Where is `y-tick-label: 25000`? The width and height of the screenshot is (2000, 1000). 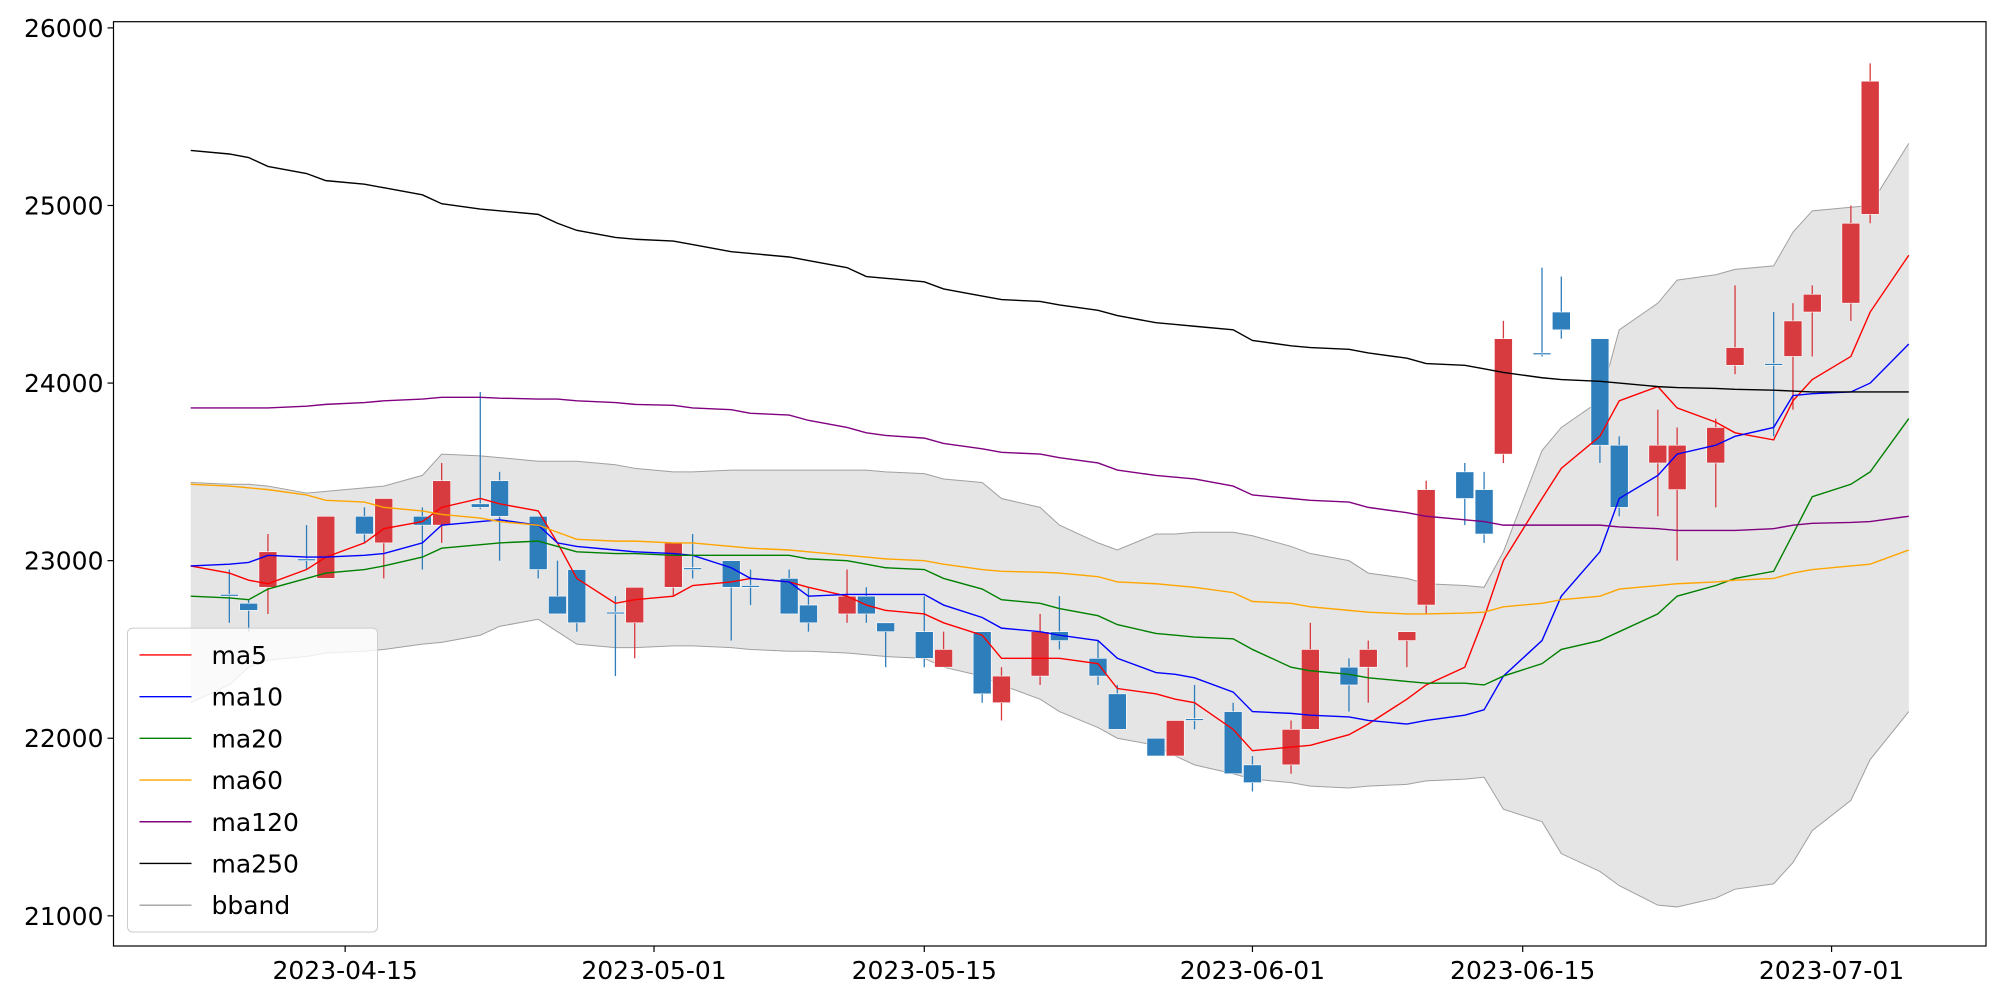 y-tick-label: 25000 is located at coordinates (64, 205).